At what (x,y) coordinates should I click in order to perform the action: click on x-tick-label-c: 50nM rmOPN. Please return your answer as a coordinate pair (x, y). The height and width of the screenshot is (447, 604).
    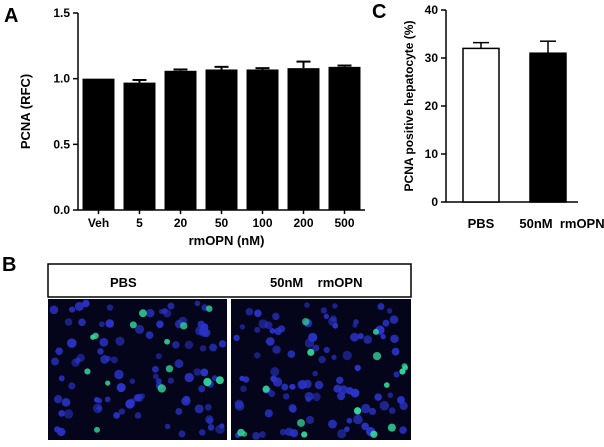
    Looking at the image, I should click on (561, 223).